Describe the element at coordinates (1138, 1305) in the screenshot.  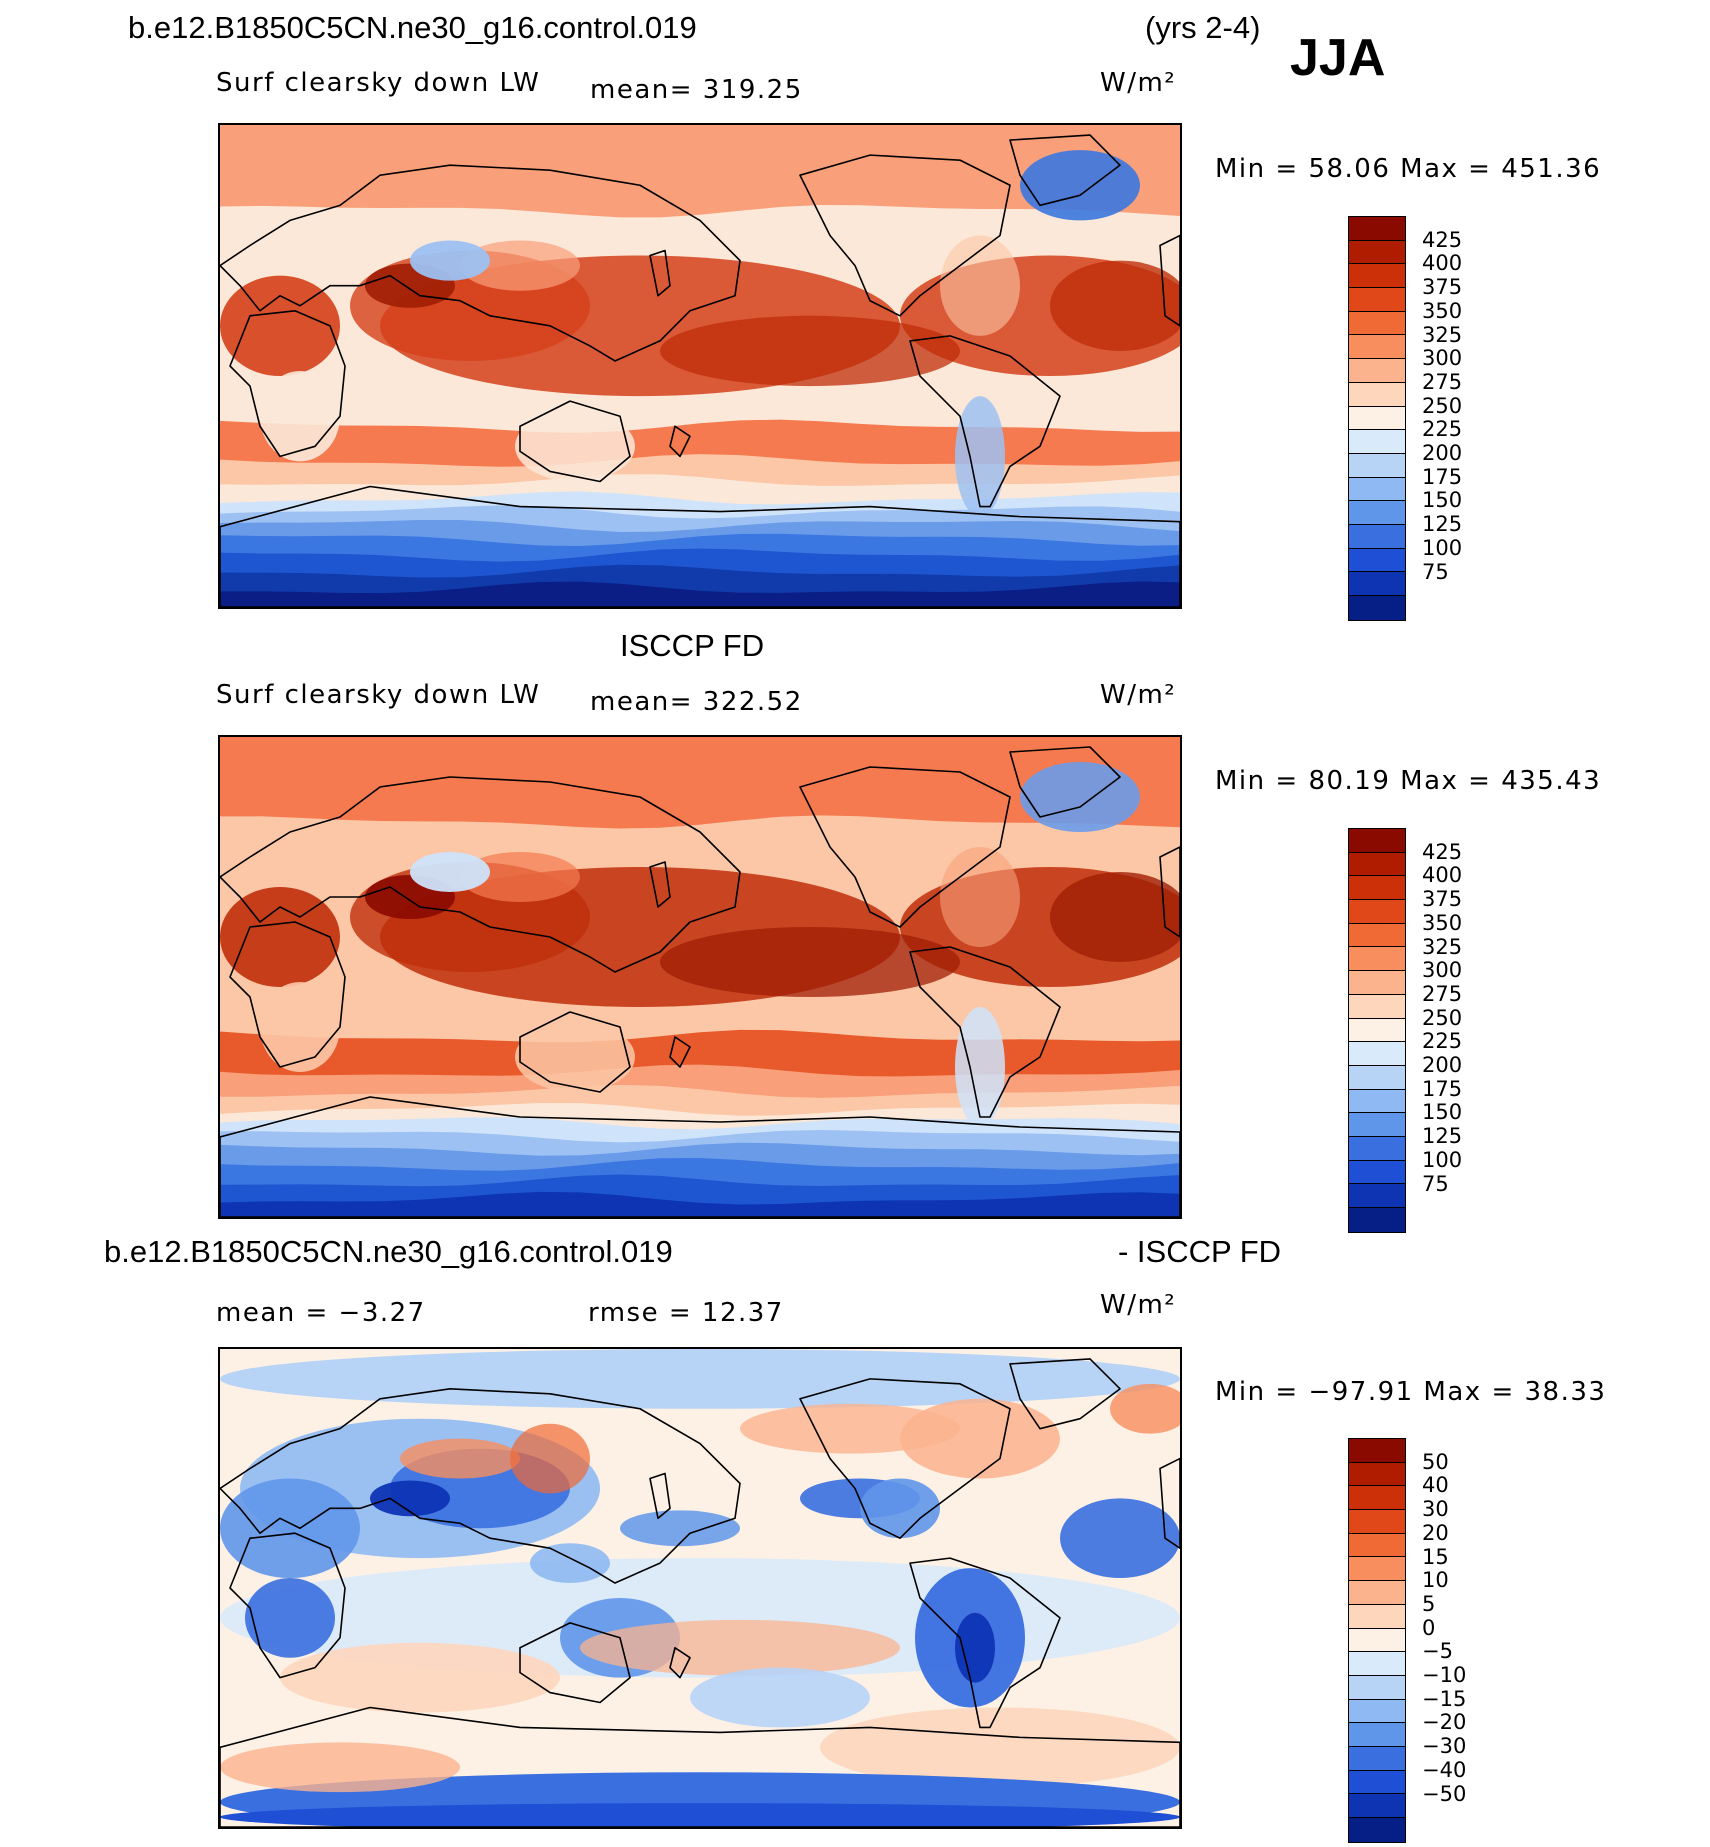
I see `panel3-units: W/m²` at that location.